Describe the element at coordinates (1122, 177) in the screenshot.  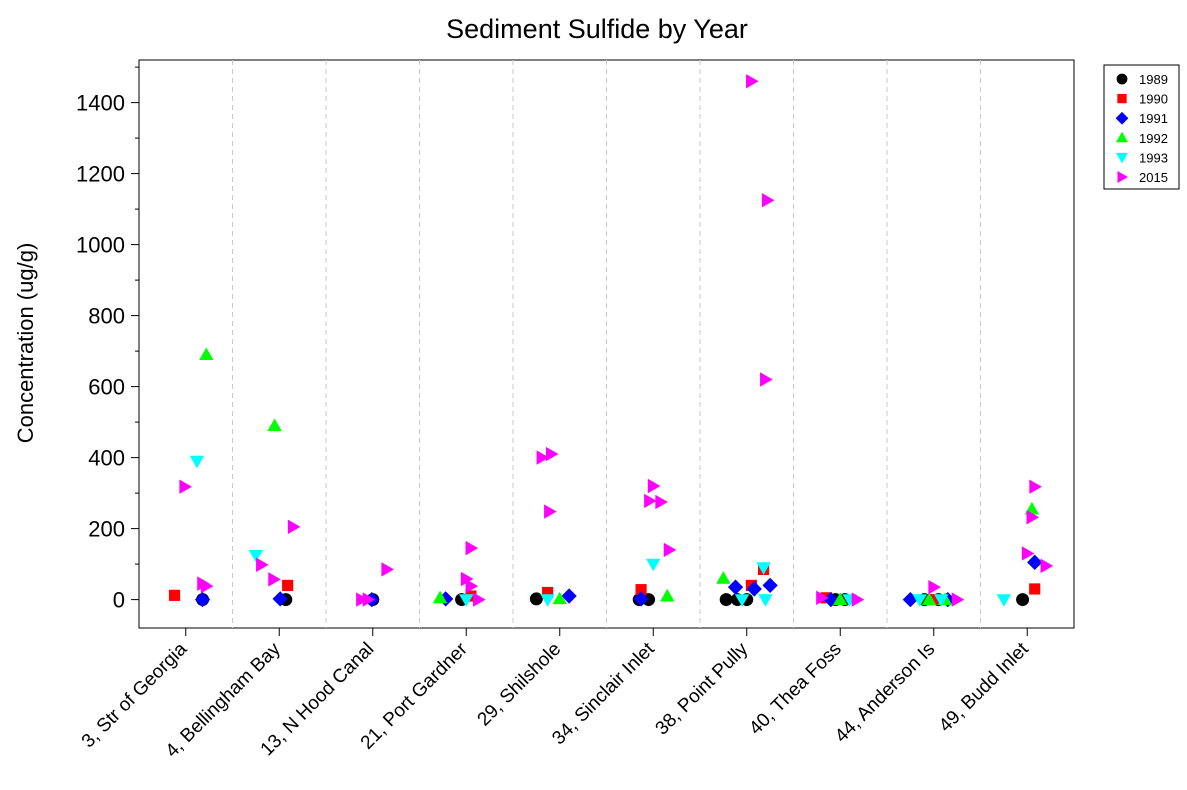
I see `legend-marker-2015` at that location.